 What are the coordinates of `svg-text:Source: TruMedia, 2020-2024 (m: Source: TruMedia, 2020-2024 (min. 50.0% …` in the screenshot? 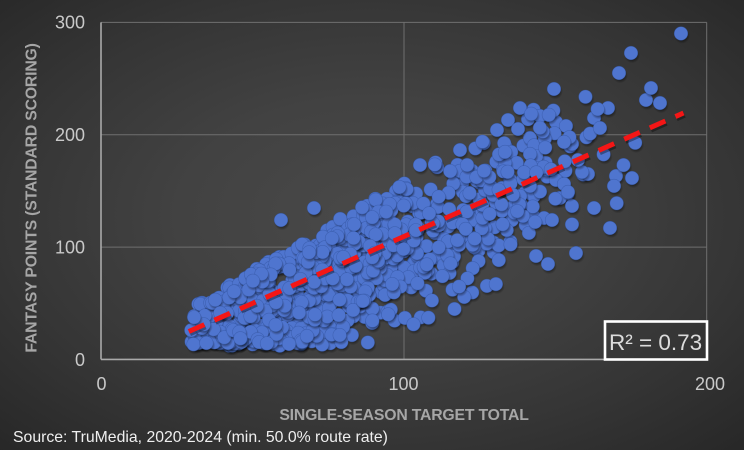 It's located at (200, 437).